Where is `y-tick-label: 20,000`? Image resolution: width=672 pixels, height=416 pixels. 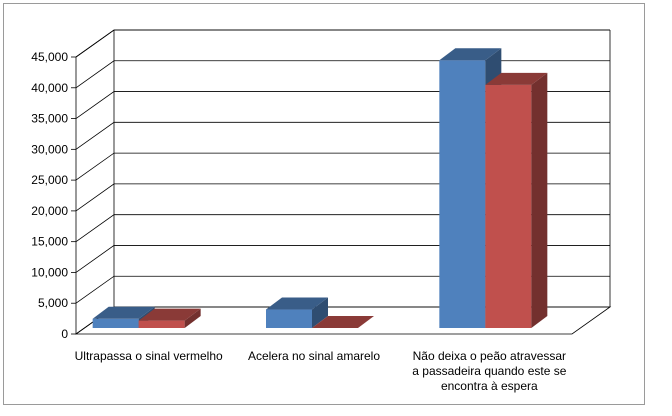
y-tick-label: 20,000 is located at coordinates (49, 211).